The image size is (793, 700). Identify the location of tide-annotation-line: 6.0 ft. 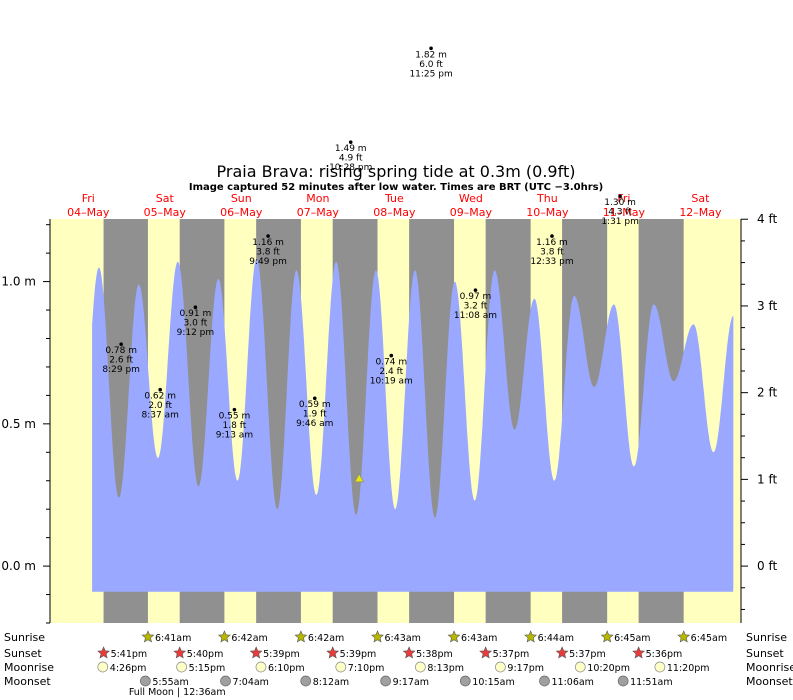
(431, 65).